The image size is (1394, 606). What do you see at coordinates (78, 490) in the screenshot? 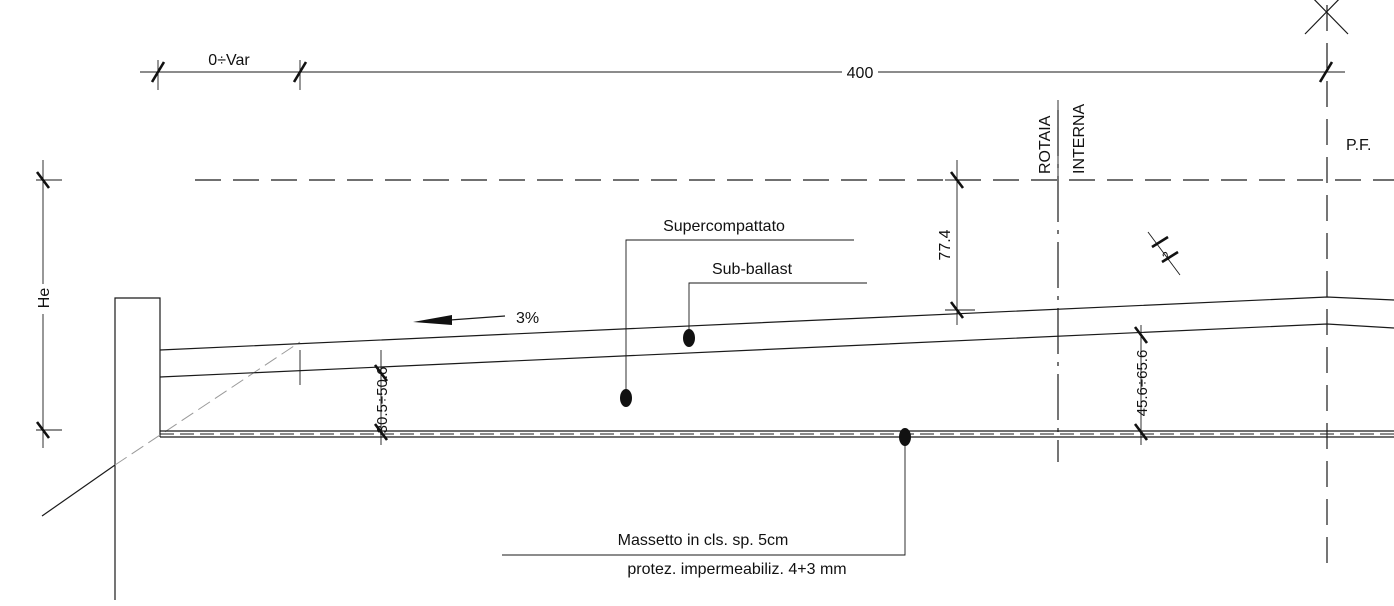
I see `embankment-line` at bounding box center [78, 490].